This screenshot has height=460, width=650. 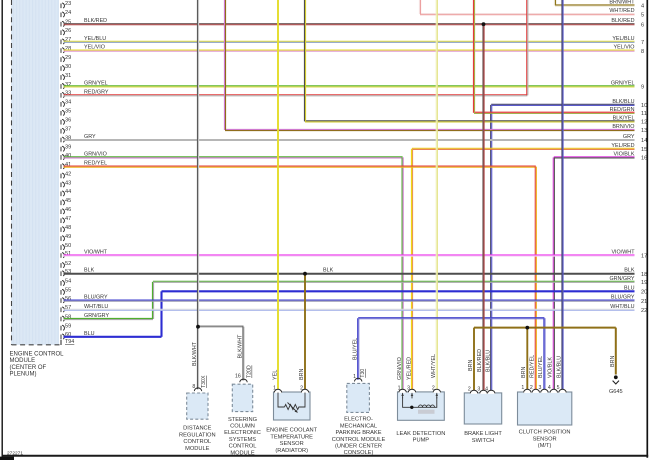 What do you see at coordinates (358, 426) in the screenshot?
I see `svg-text: MECHANICAL` at bounding box center [358, 426].